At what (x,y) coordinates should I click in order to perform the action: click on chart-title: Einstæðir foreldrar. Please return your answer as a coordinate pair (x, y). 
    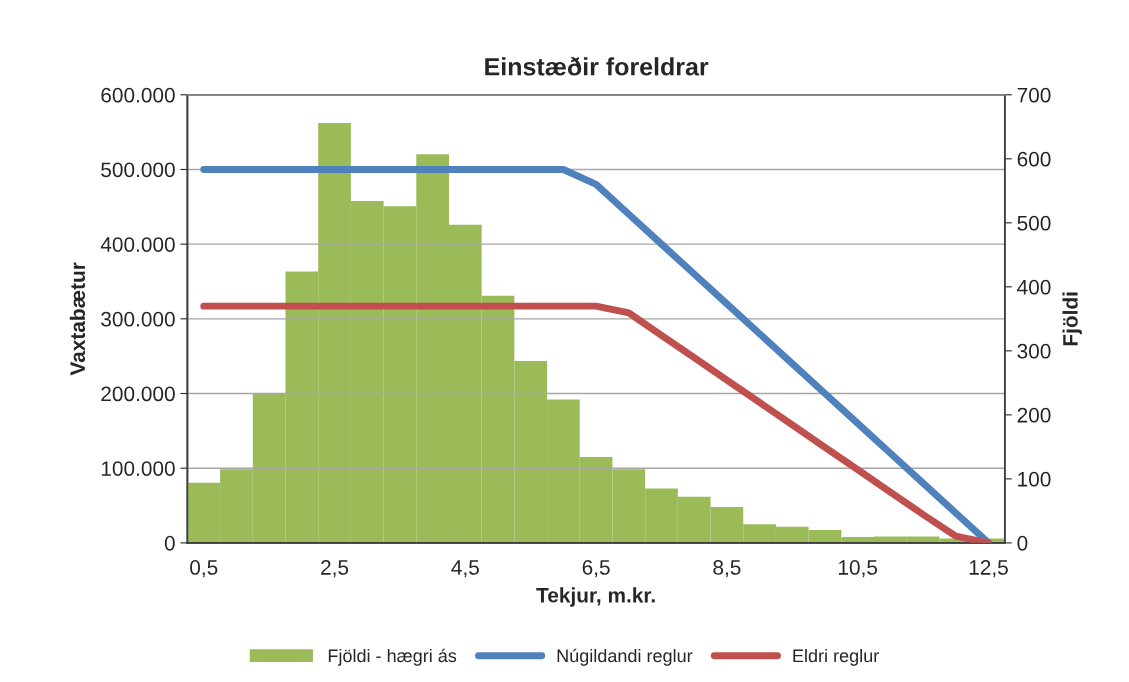
    Looking at the image, I should click on (597, 66).